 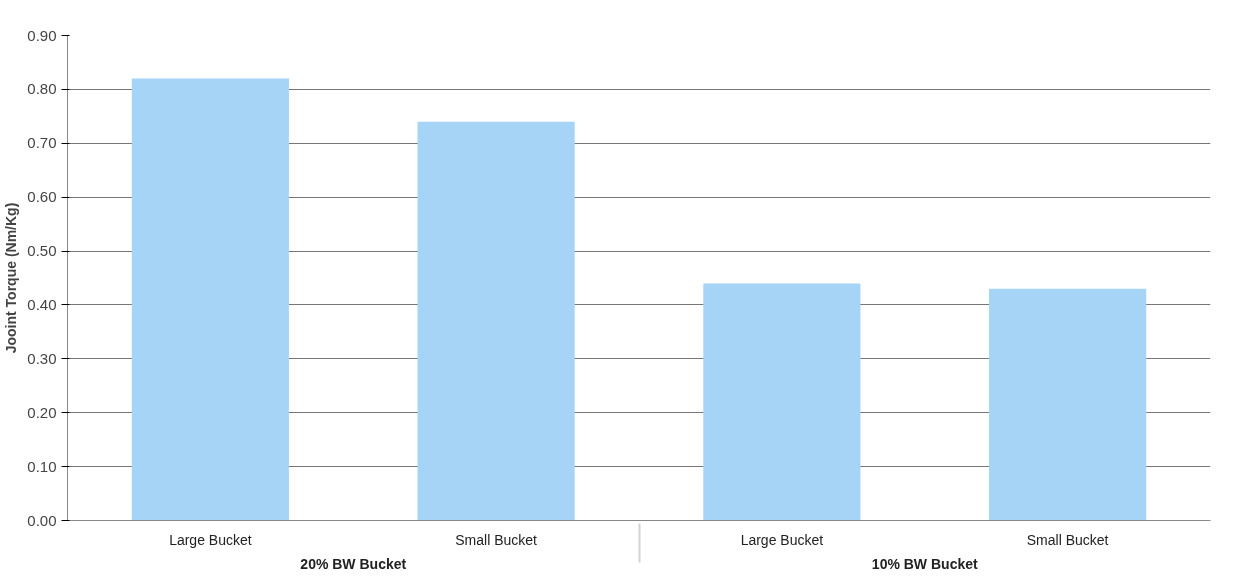 I want to click on y-tick-label: 0.80, so click(x=42, y=89).